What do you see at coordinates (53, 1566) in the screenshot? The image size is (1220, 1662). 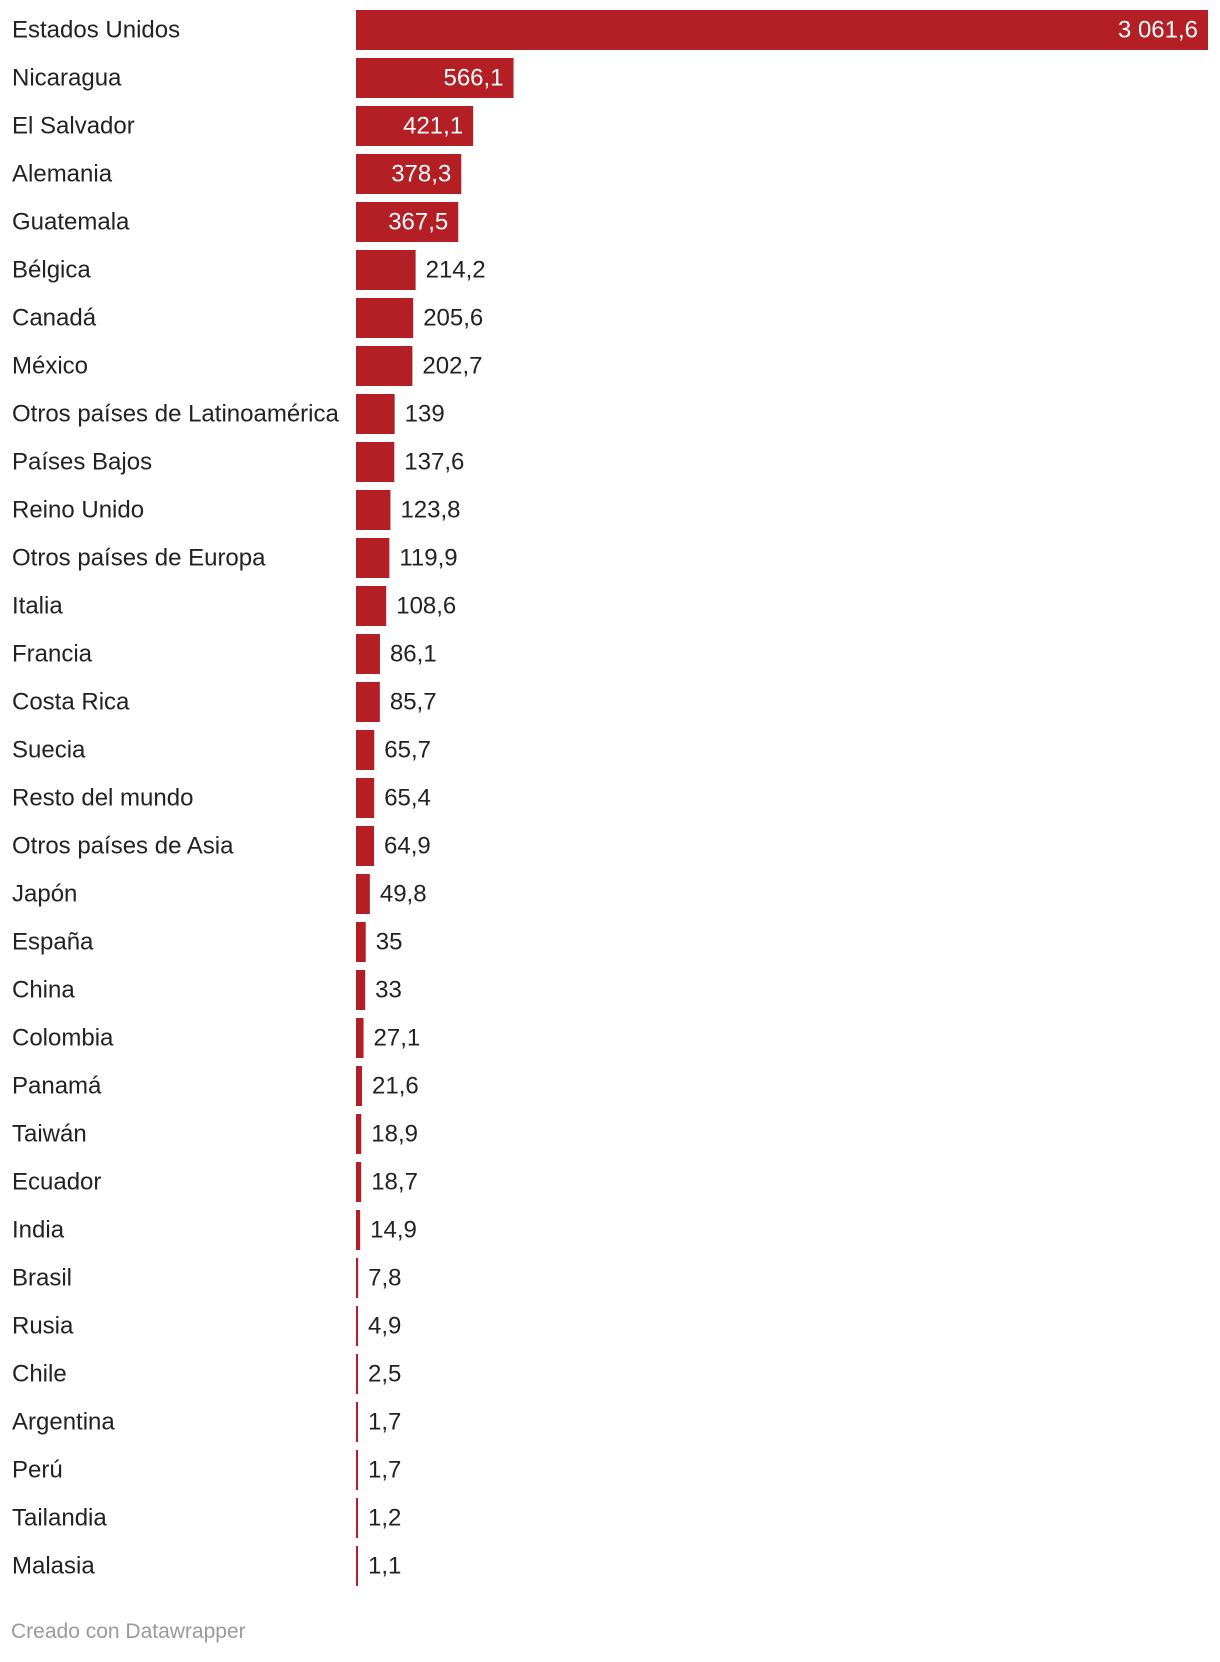 I see `category-label: Malasia` at bounding box center [53, 1566].